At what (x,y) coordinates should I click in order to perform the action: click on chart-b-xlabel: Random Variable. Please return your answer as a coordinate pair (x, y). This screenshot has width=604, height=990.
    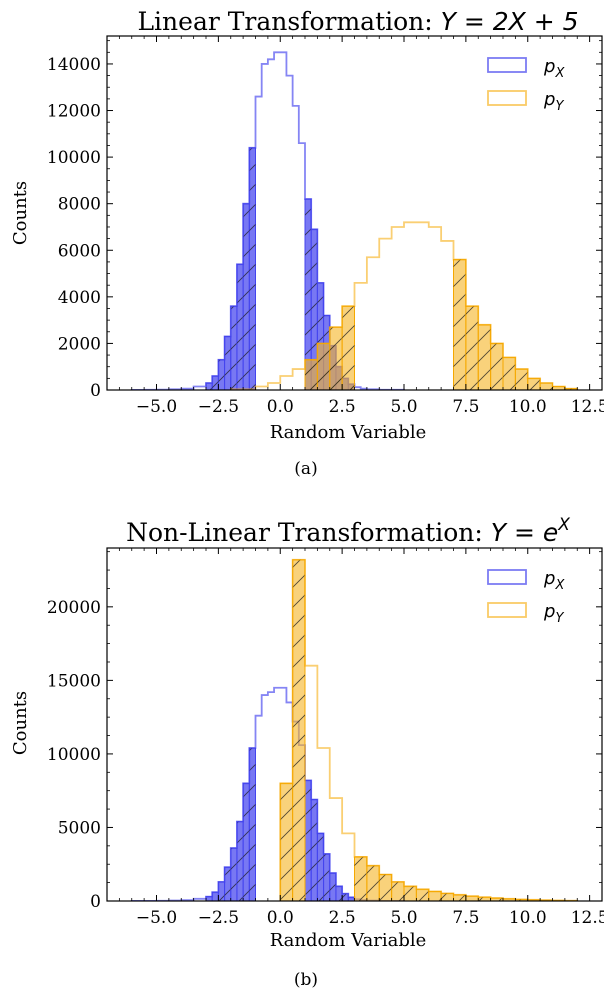
    Looking at the image, I should click on (348, 940).